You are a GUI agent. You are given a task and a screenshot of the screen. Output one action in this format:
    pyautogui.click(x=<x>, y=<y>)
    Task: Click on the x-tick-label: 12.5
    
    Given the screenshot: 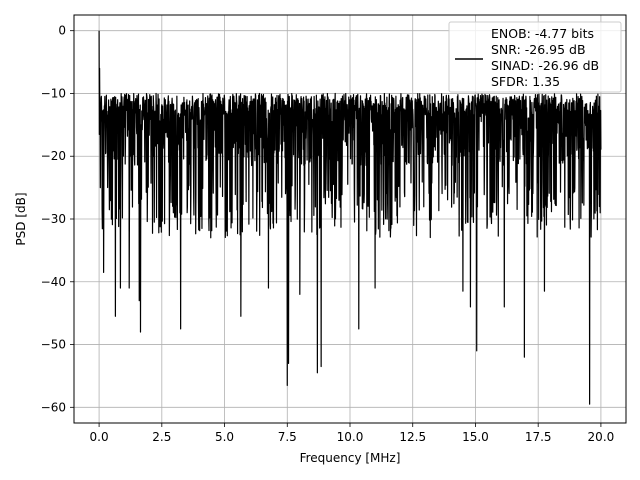 What is the action you would take?
    pyautogui.click(x=412, y=437)
    